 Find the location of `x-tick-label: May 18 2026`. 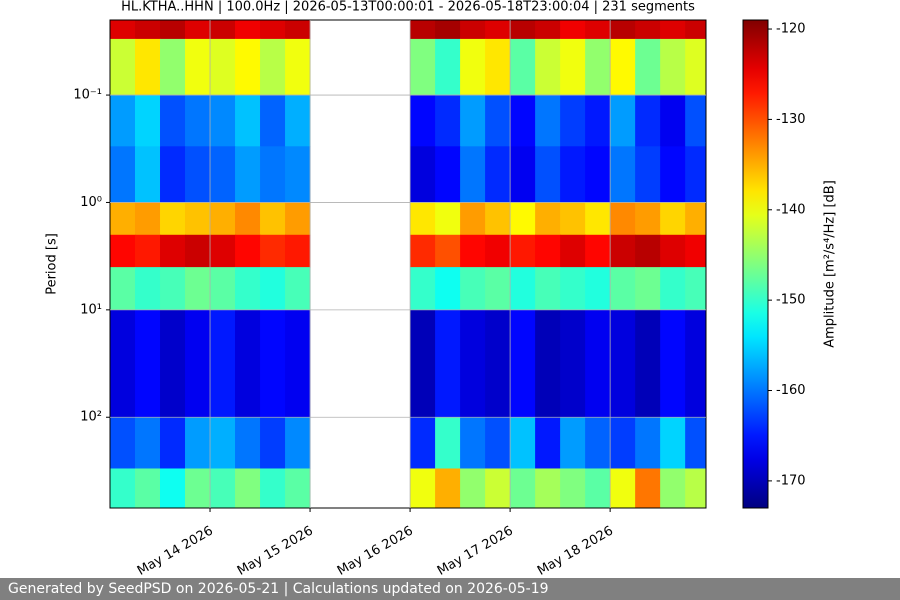

x-tick-label: May 18 2026 is located at coordinates (575, 551).